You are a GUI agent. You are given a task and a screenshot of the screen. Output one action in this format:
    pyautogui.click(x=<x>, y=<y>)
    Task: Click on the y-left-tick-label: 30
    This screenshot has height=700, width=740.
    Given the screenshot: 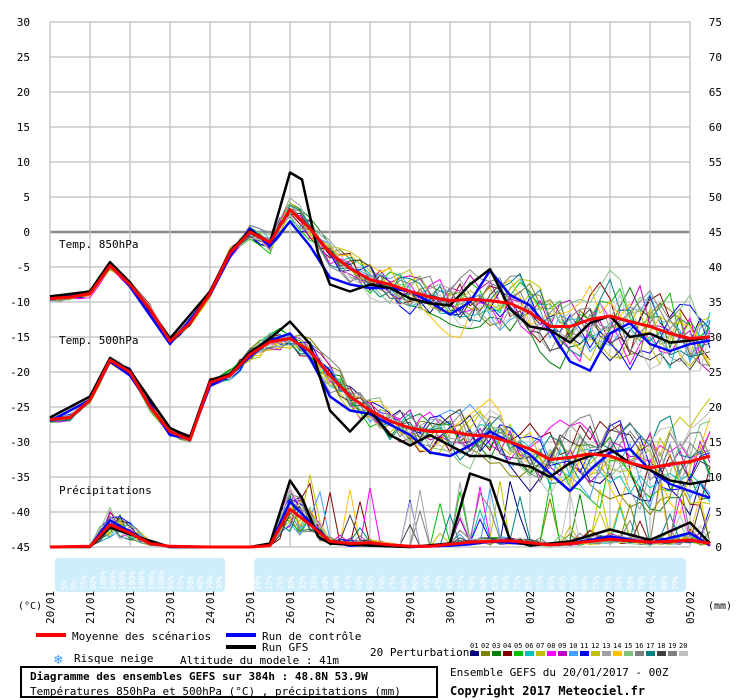 What is the action you would take?
    pyautogui.click(x=23, y=22)
    